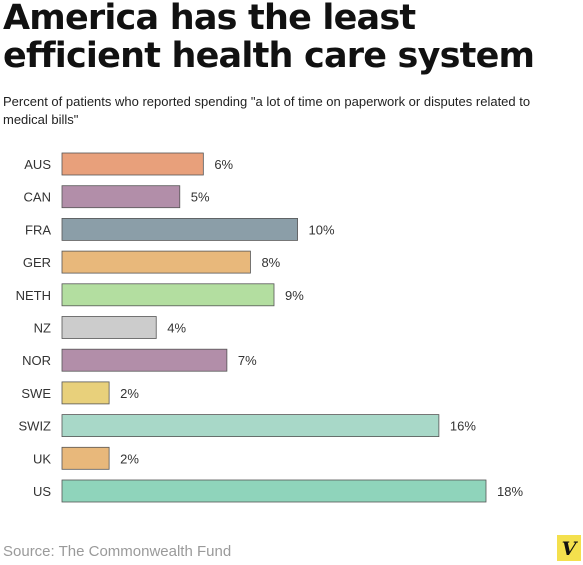  I want to click on value-label: 4%, so click(176, 328).